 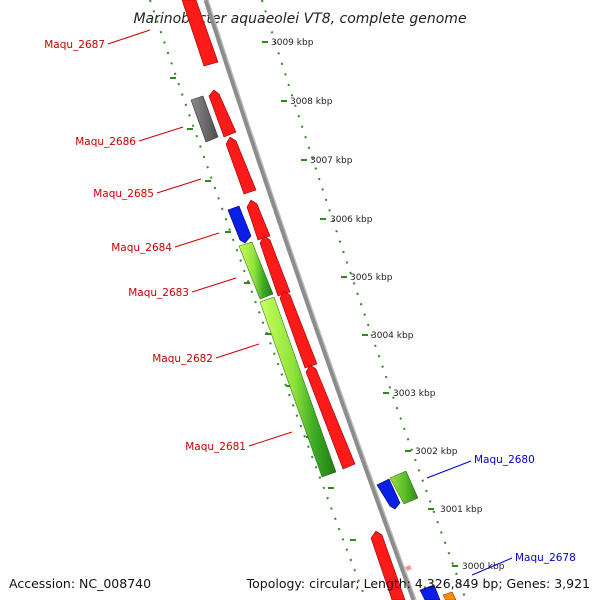 I want to click on tick-label: 3008 kbp, so click(x=311, y=102).